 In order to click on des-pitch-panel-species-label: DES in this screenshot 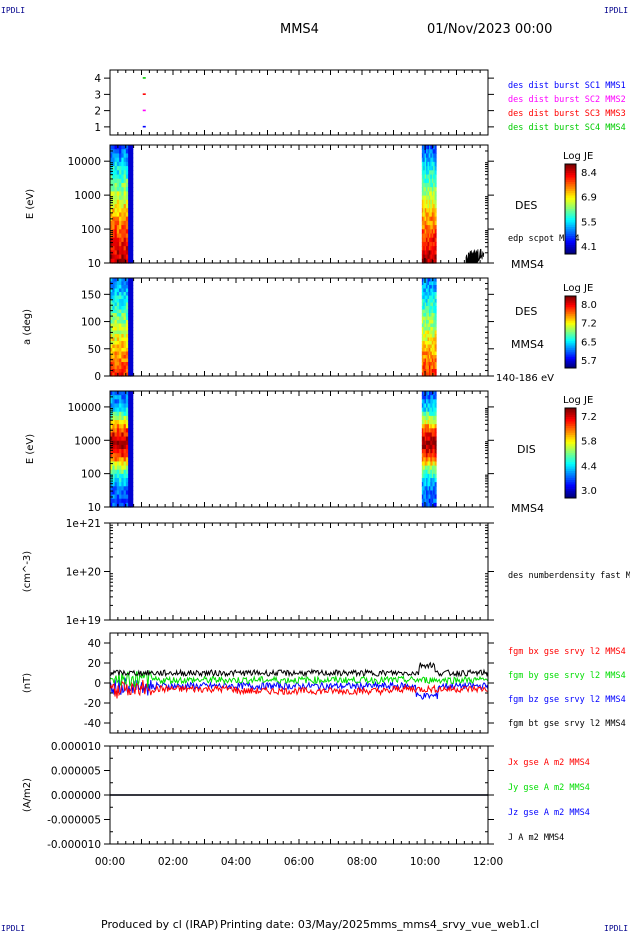, I will do `click(526, 311)`.